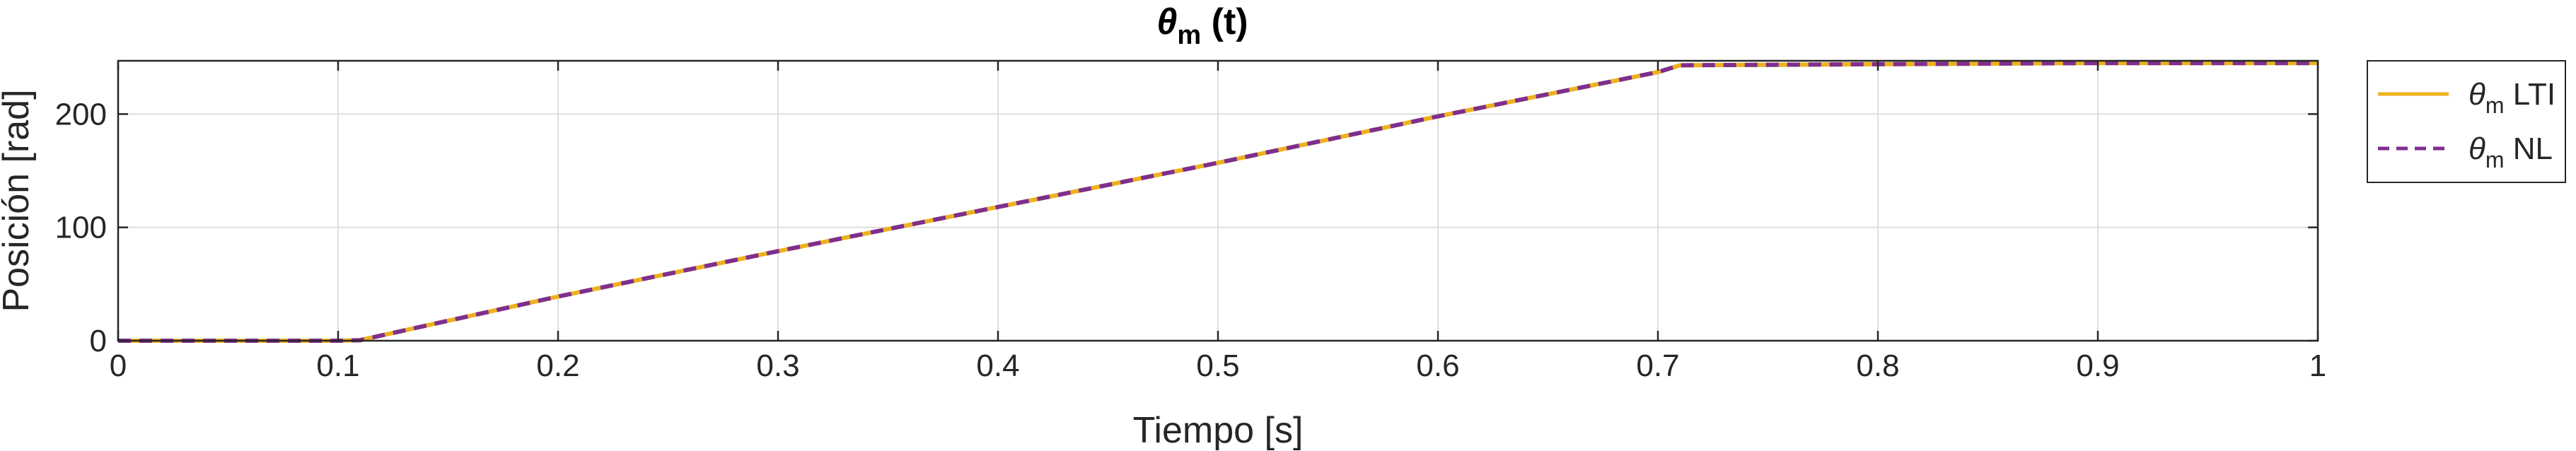 The image size is (2576, 451). Describe the element at coordinates (997, 365) in the screenshot. I see `x-tick-label: 0.4` at that location.